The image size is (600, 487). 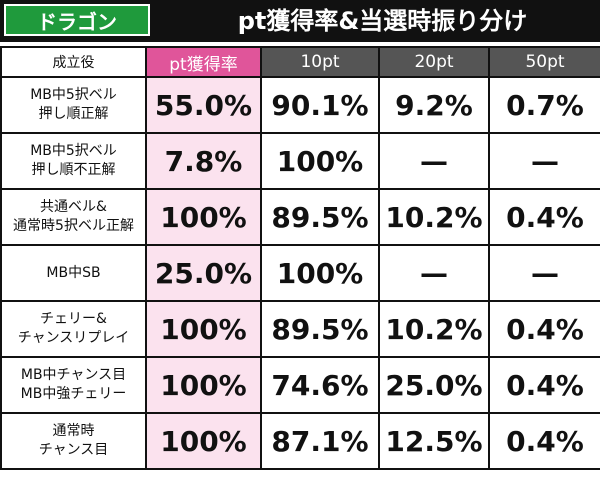 What do you see at coordinates (73, 226) in the screenshot?
I see `label-line: 通常時5択ベル正解` at bounding box center [73, 226].